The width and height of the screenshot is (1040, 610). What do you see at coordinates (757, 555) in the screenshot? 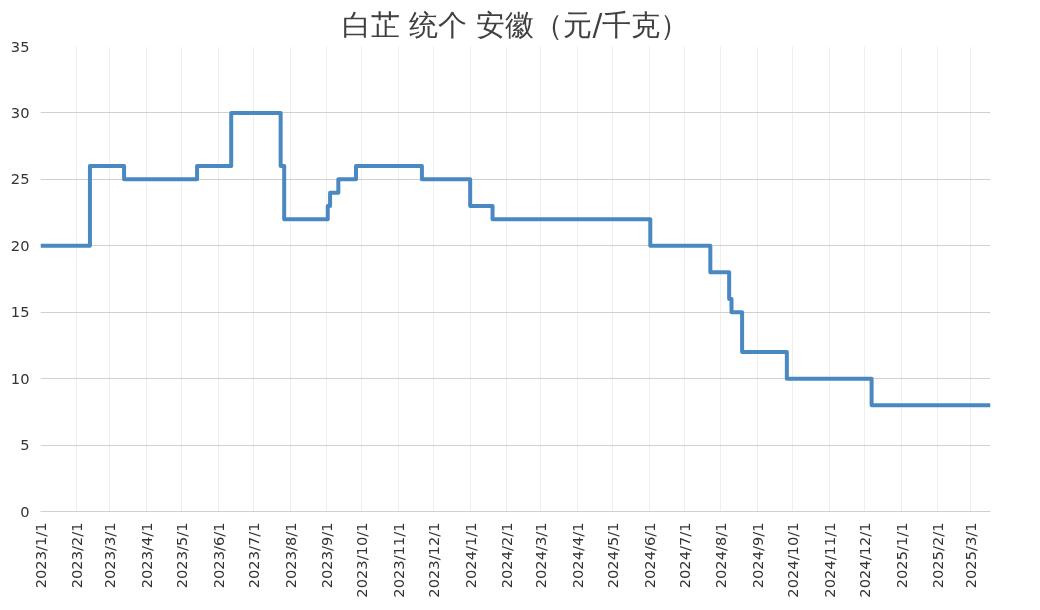
I see `x-tick-label: 2024/9/1` at bounding box center [757, 555].